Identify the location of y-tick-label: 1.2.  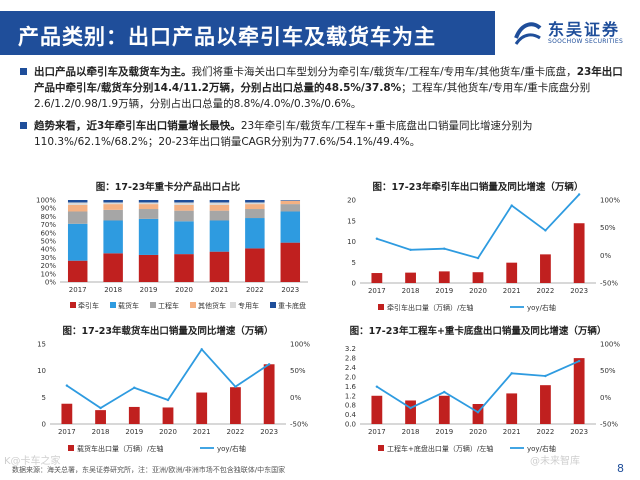
(350, 396).